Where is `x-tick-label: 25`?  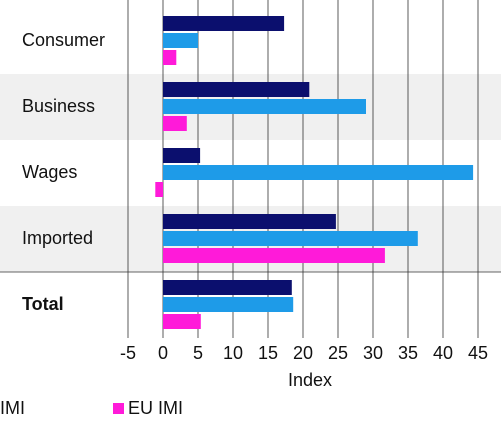
x-tick-label: 25 is located at coordinates (338, 353).